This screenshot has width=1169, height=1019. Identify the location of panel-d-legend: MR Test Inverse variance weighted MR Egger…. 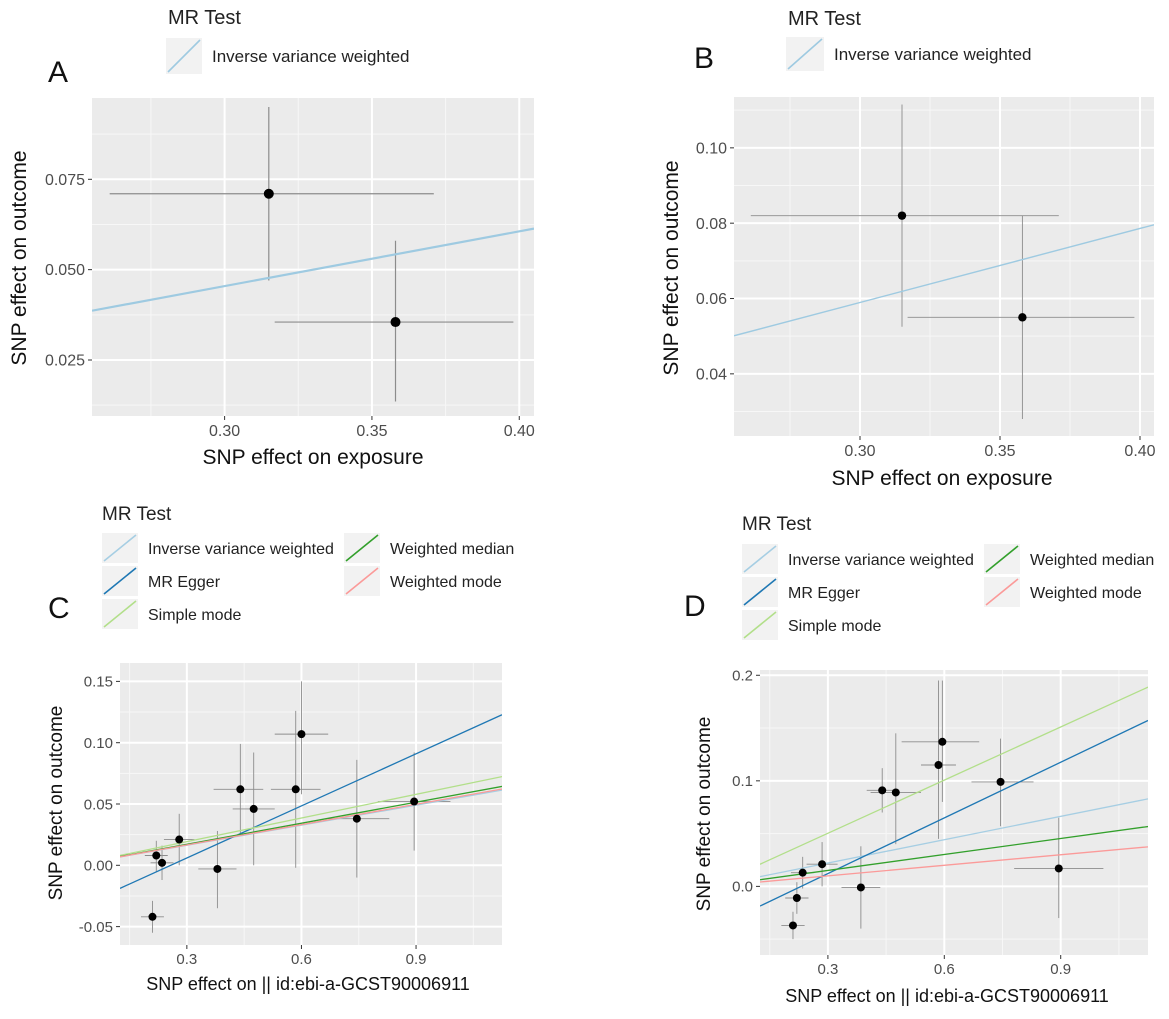
(948, 577).